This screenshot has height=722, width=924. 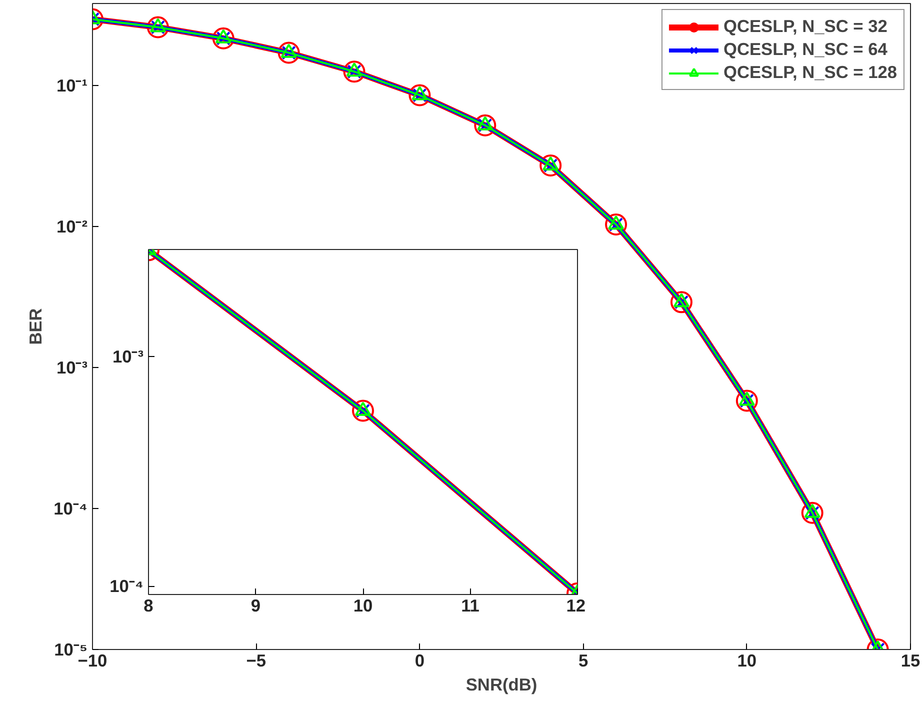 I want to click on x-tick-label: 11, so click(x=470, y=606).